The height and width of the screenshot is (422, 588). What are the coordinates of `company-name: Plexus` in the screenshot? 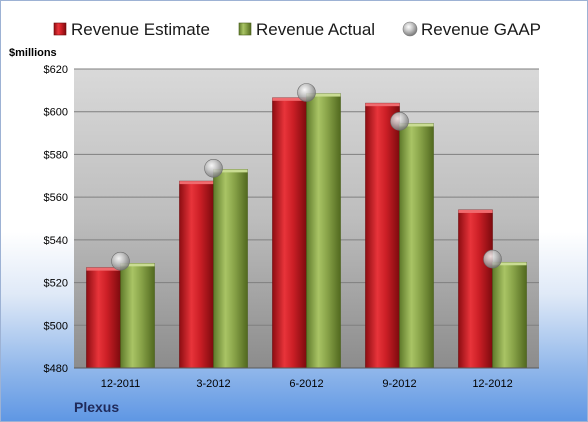 It's located at (97, 407).